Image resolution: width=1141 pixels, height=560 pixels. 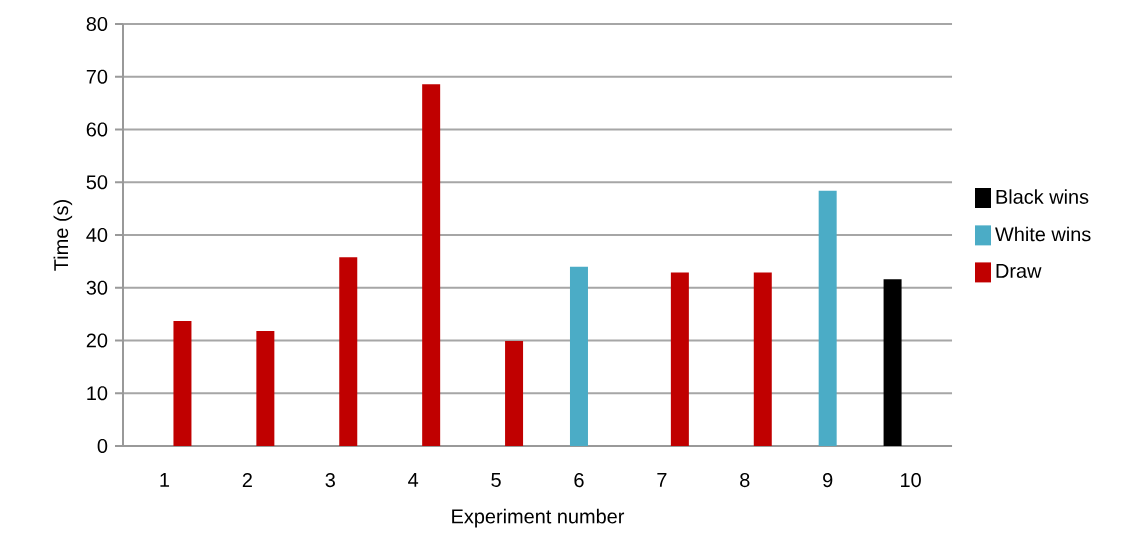 I want to click on legend-label: Draw, so click(x=1019, y=271).